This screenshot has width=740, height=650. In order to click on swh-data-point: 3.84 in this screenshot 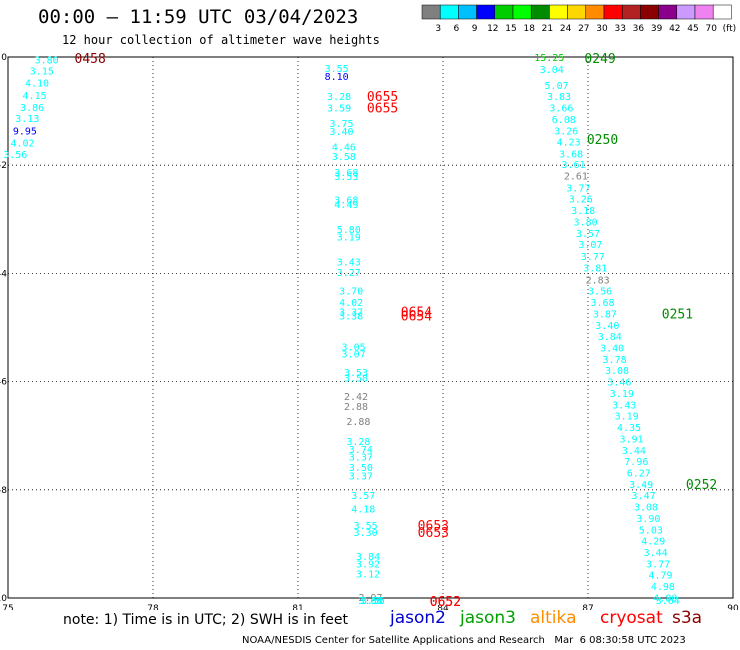, I will do `click(368, 557)`.